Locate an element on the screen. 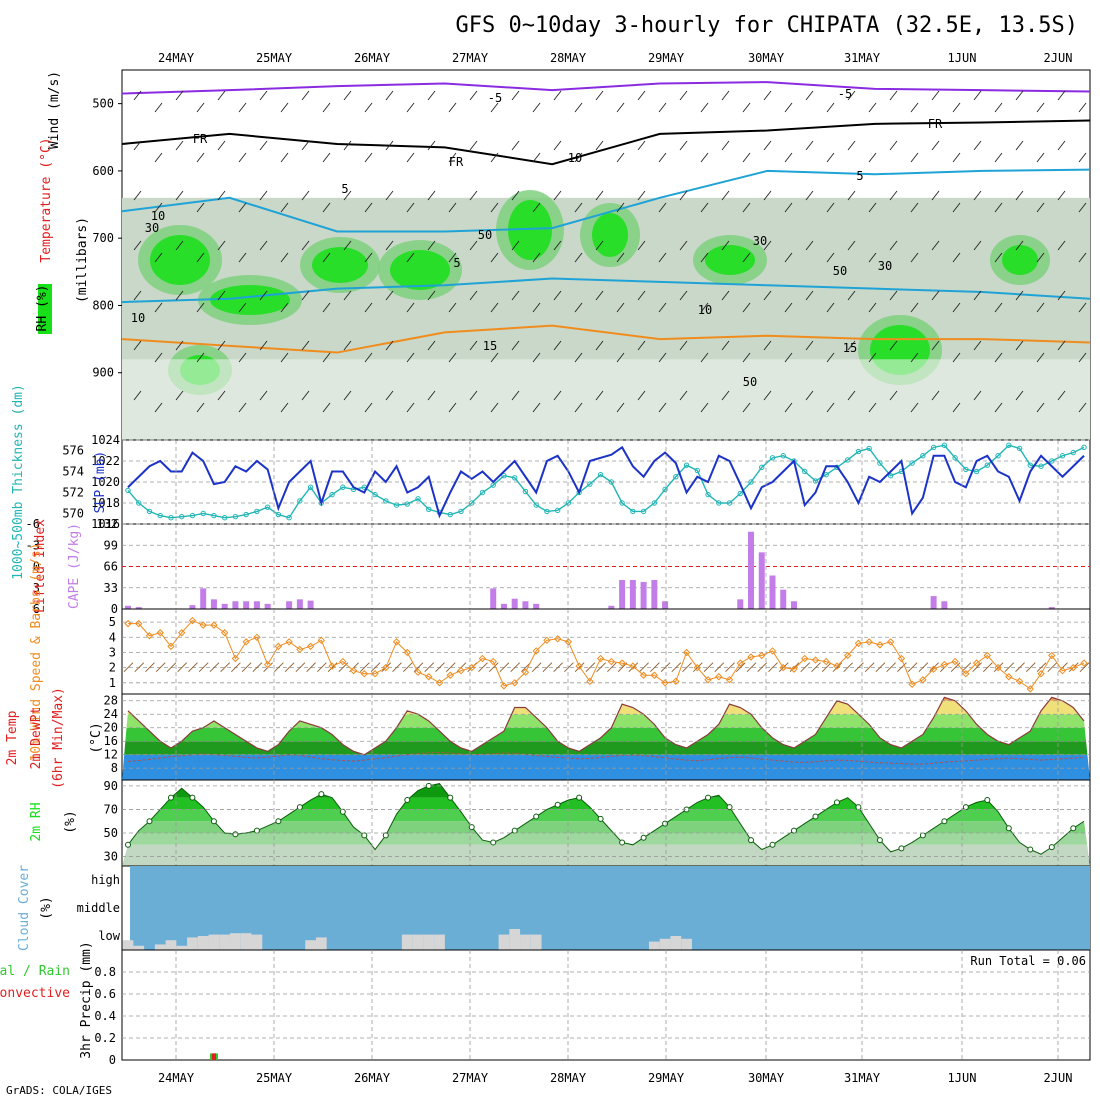  date-label-bottom: 29MAY is located at coordinates (666, 1078).